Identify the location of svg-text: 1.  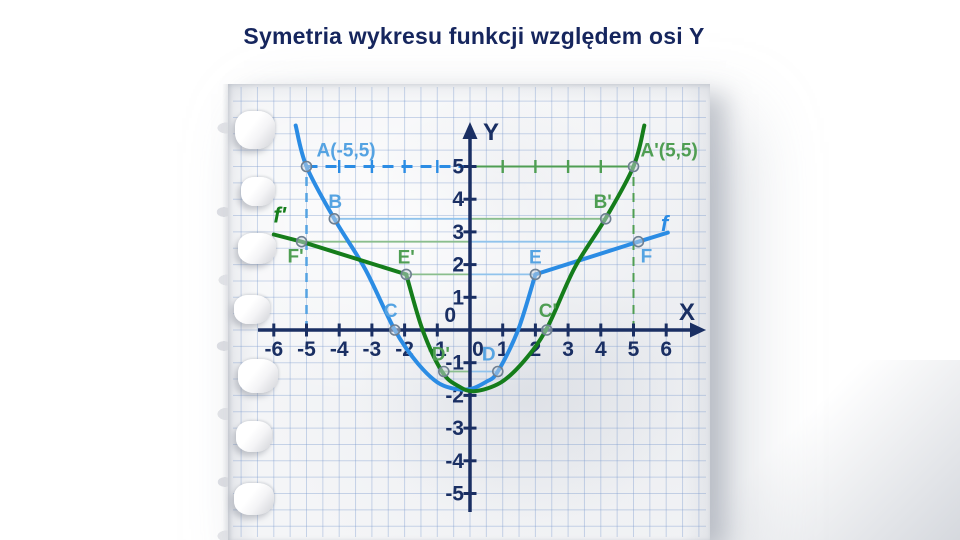
(458, 297).